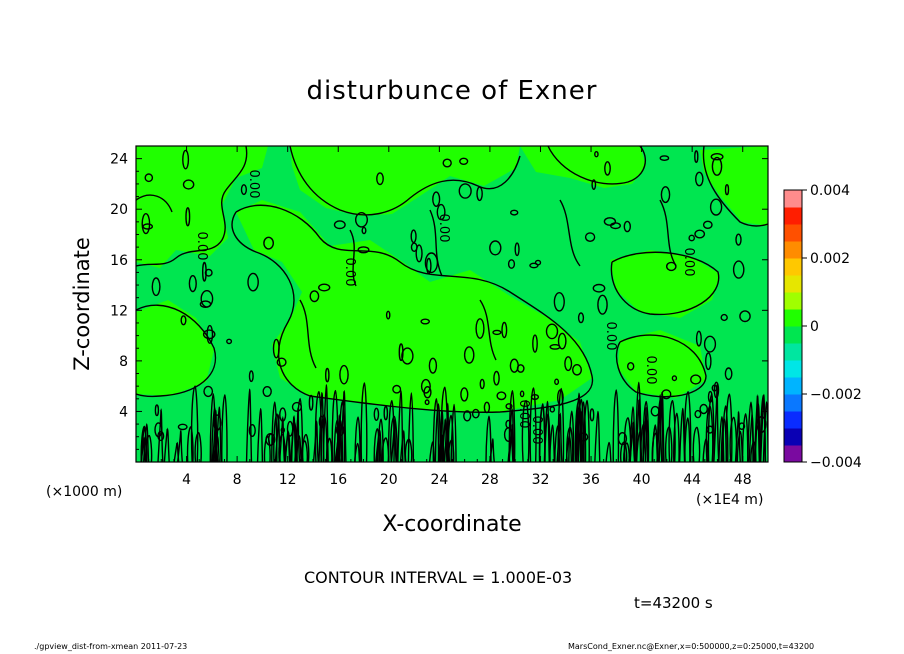 The height and width of the screenshot is (654, 904). What do you see at coordinates (452, 524) in the screenshot?
I see `x-axis-label: X-coordinate` at bounding box center [452, 524].